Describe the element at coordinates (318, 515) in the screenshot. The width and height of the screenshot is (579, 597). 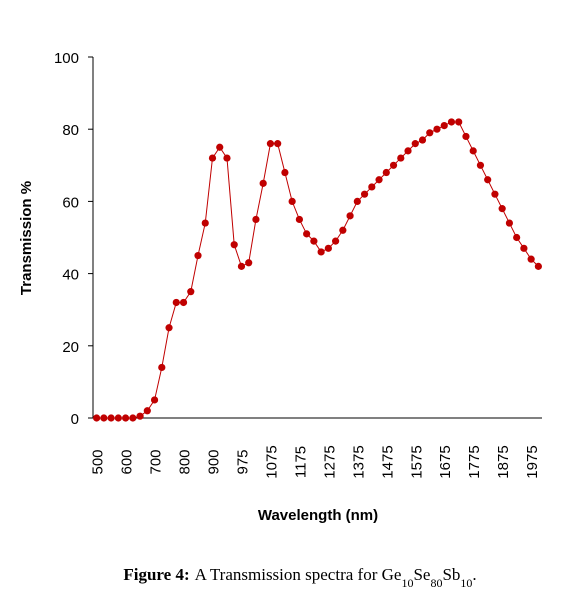
I see `x-axis-title: Wavelength (nm)` at that location.